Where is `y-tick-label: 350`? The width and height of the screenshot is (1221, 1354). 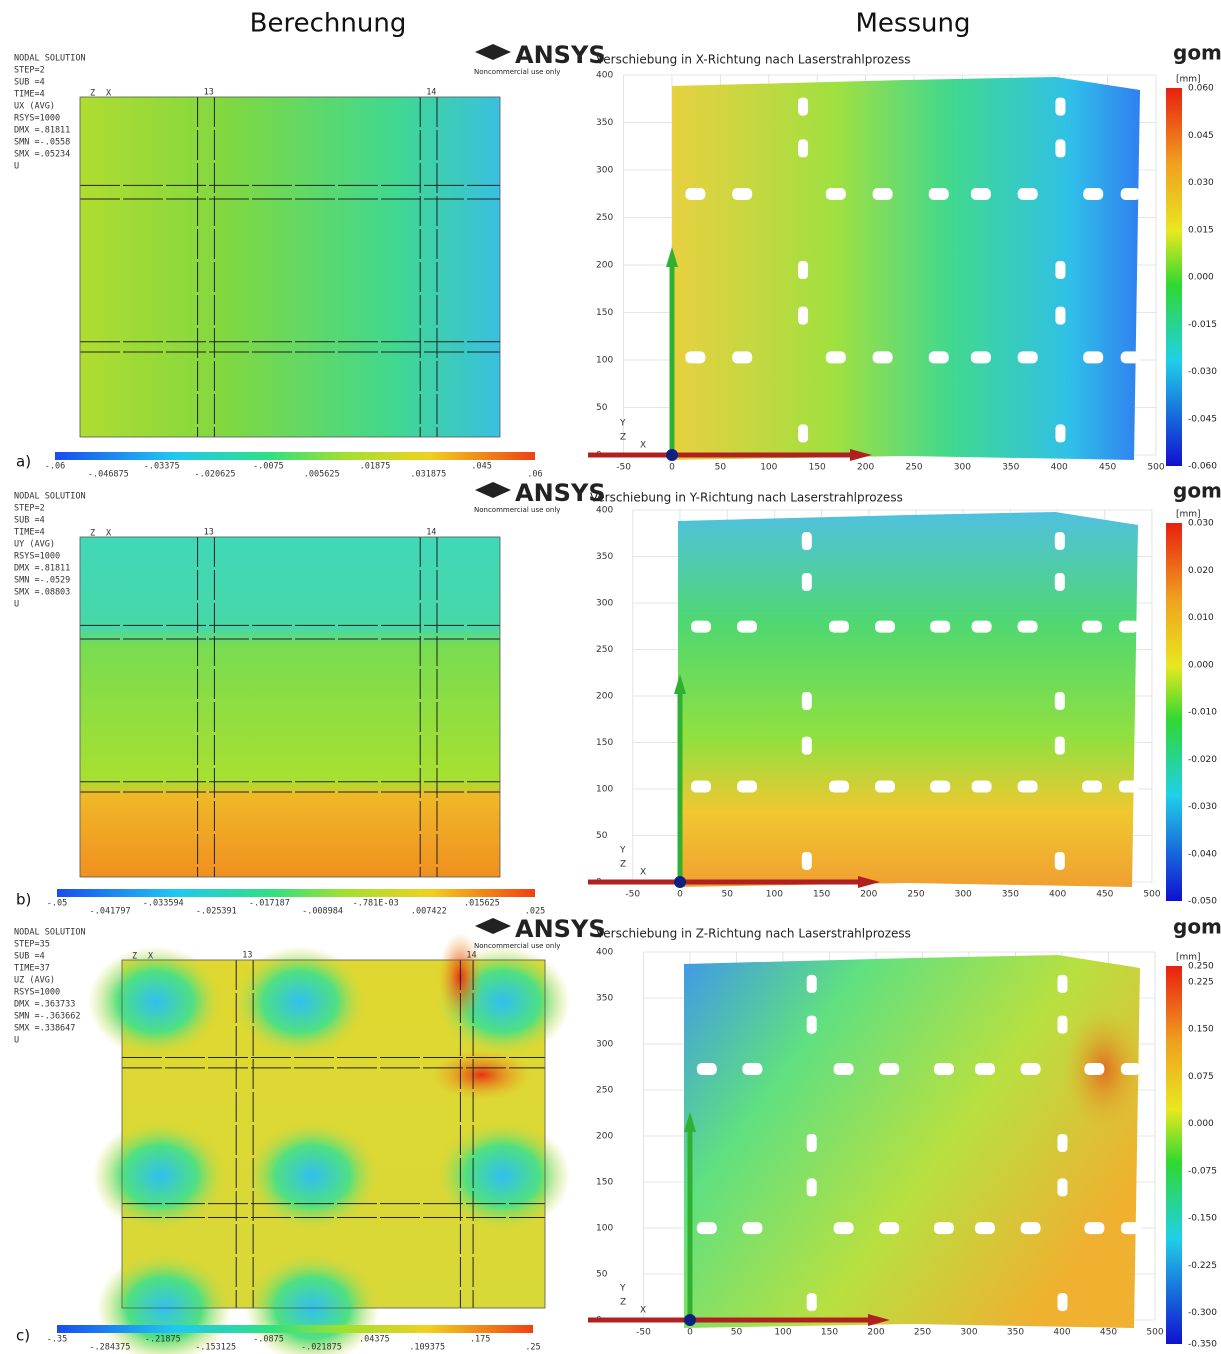
y-tick-label: 350 is located at coordinates (604, 123).